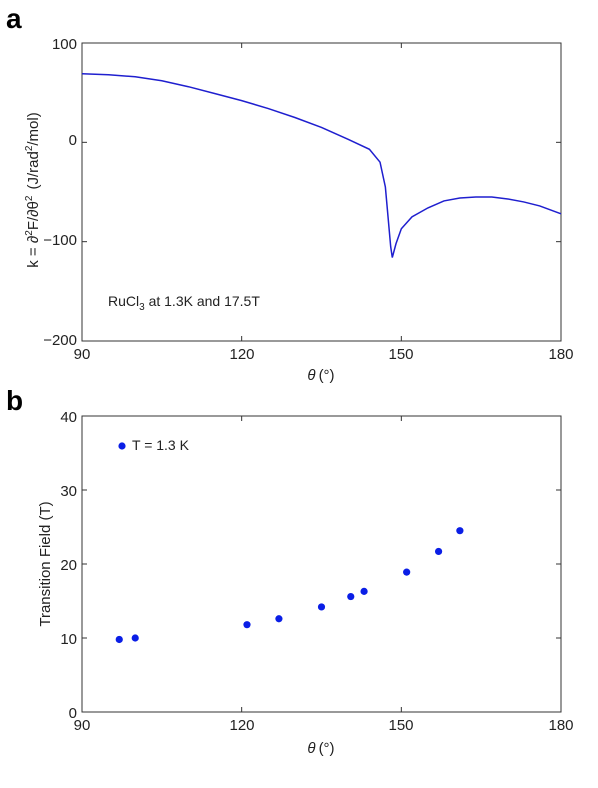 The image size is (598, 788). What do you see at coordinates (289, 585) in the screenshot?
I see `panel-b-points` at bounding box center [289, 585].